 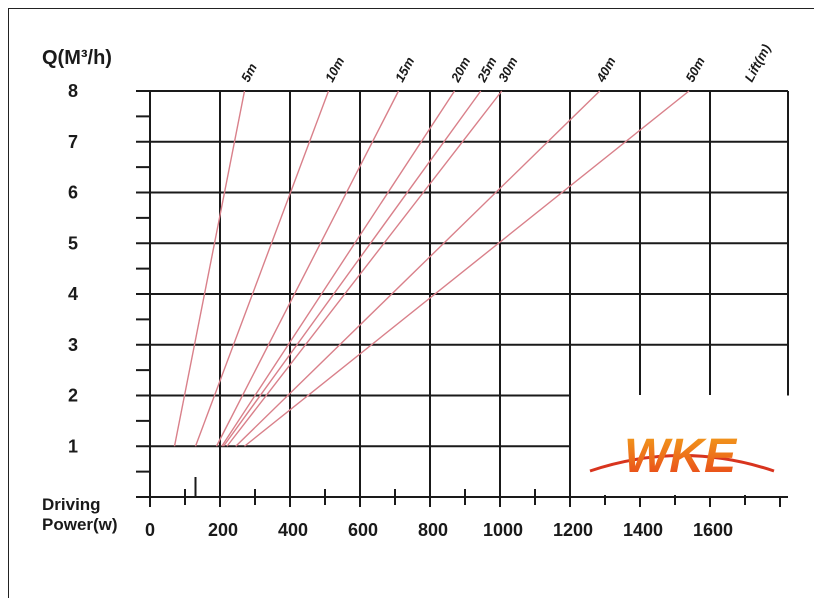 I want to click on y-tick-label-8: 8, so click(x=73, y=91).